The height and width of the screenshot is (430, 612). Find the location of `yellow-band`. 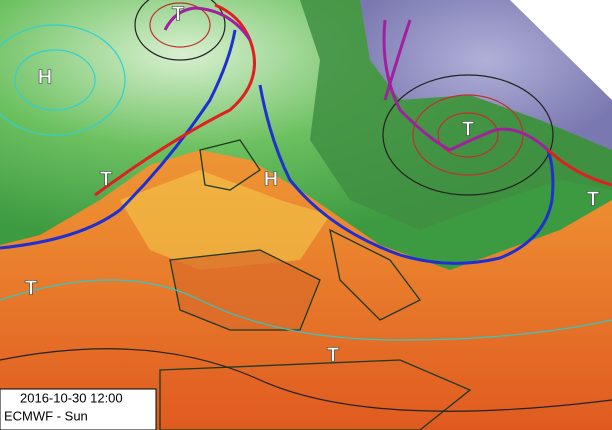

yellow-band is located at coordinates (225, 220).